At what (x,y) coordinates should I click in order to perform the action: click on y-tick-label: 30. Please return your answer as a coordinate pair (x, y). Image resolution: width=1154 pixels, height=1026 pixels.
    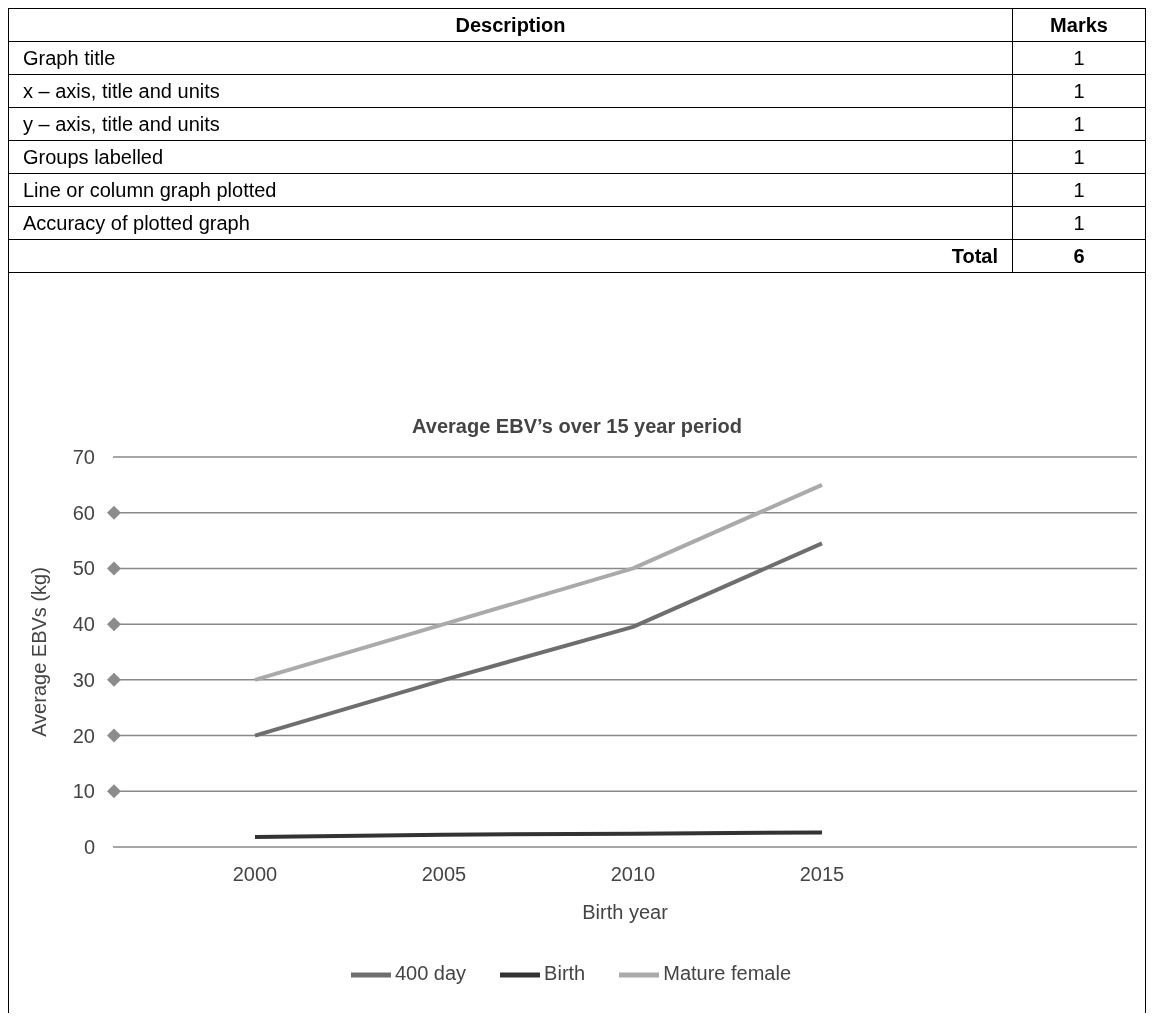
    Looking at the image, I should click on (83, 679).